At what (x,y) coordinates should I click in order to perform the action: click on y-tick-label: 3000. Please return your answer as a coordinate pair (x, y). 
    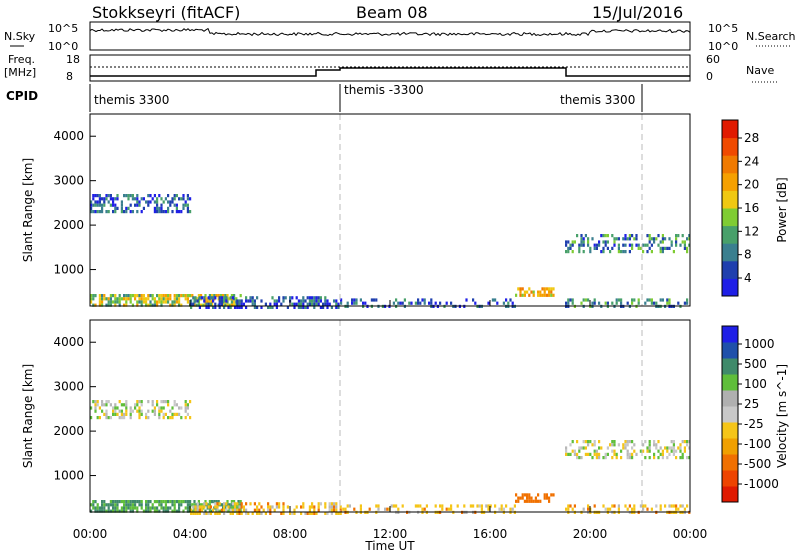
    Looking at the image, I should click on (68, 181).